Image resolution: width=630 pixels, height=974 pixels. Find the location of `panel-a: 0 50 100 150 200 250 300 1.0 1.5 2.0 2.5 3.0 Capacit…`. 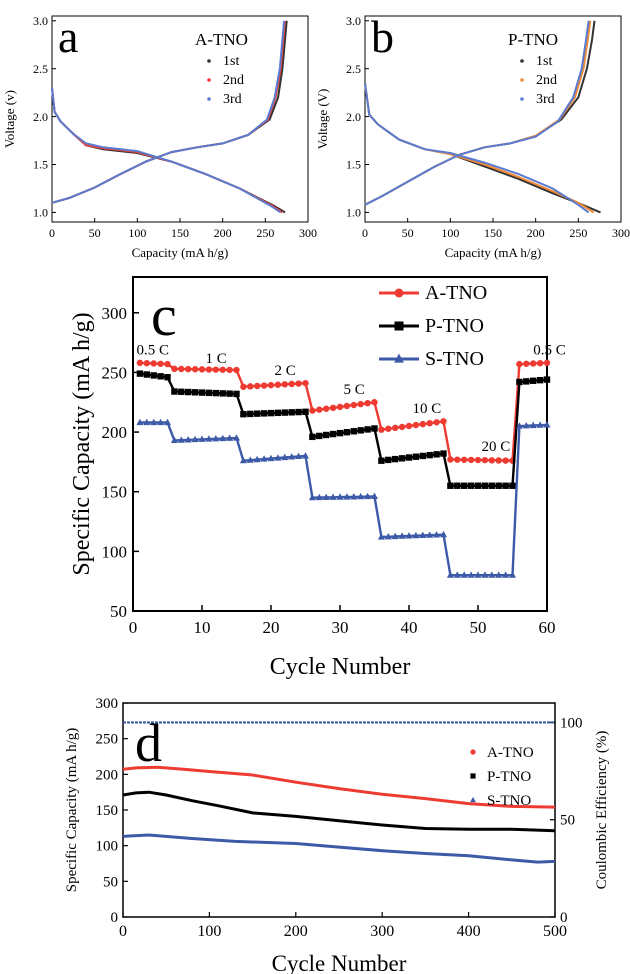

panel-a: 0 50 100 150 200 250 300 1.0 1.5 2.0 2.5 3.0 Capacit… is located at coordinates (159, 135).